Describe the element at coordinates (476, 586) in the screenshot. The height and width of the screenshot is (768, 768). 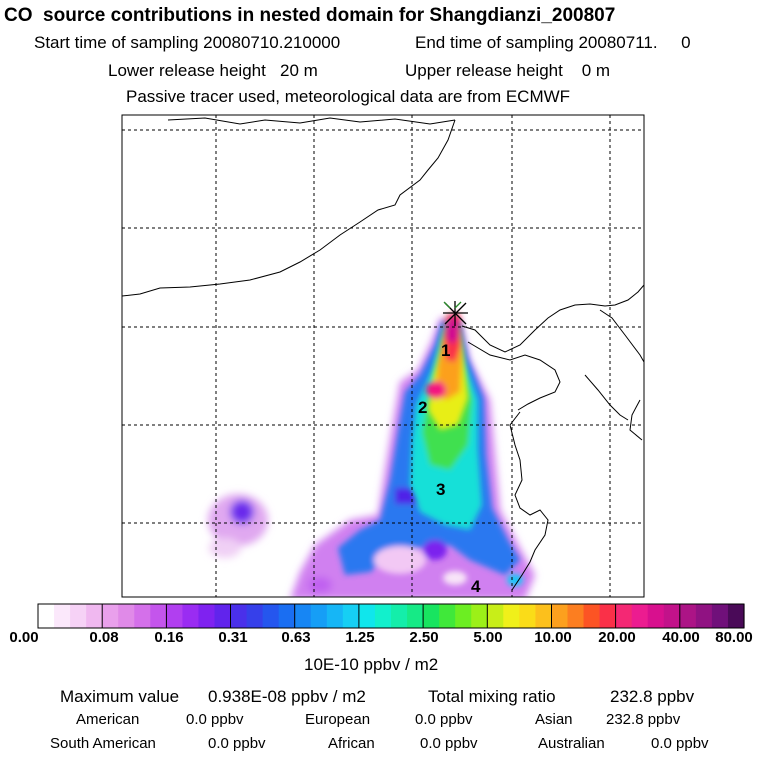
I see `region-label-4: 4` at that location.